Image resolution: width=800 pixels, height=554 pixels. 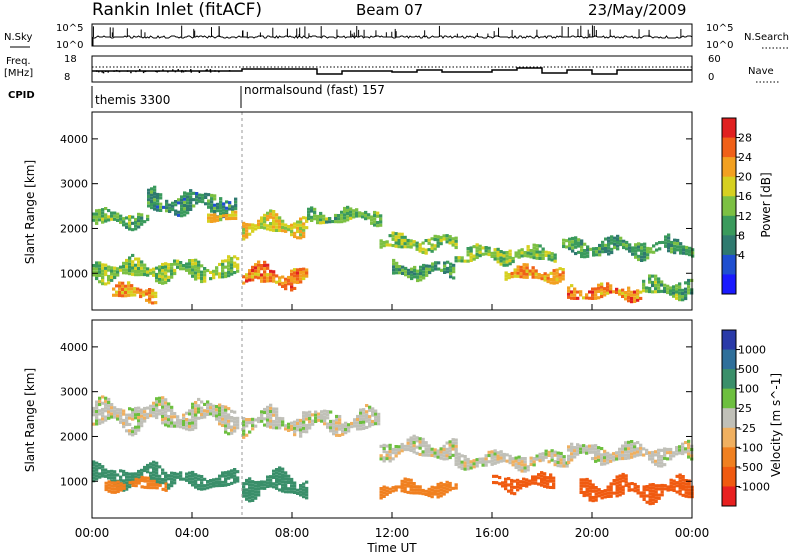 What do you see at coordinates (729, 340) in the screenshot?
I see `colorbar-swatch` at bounding box center [729, 340].